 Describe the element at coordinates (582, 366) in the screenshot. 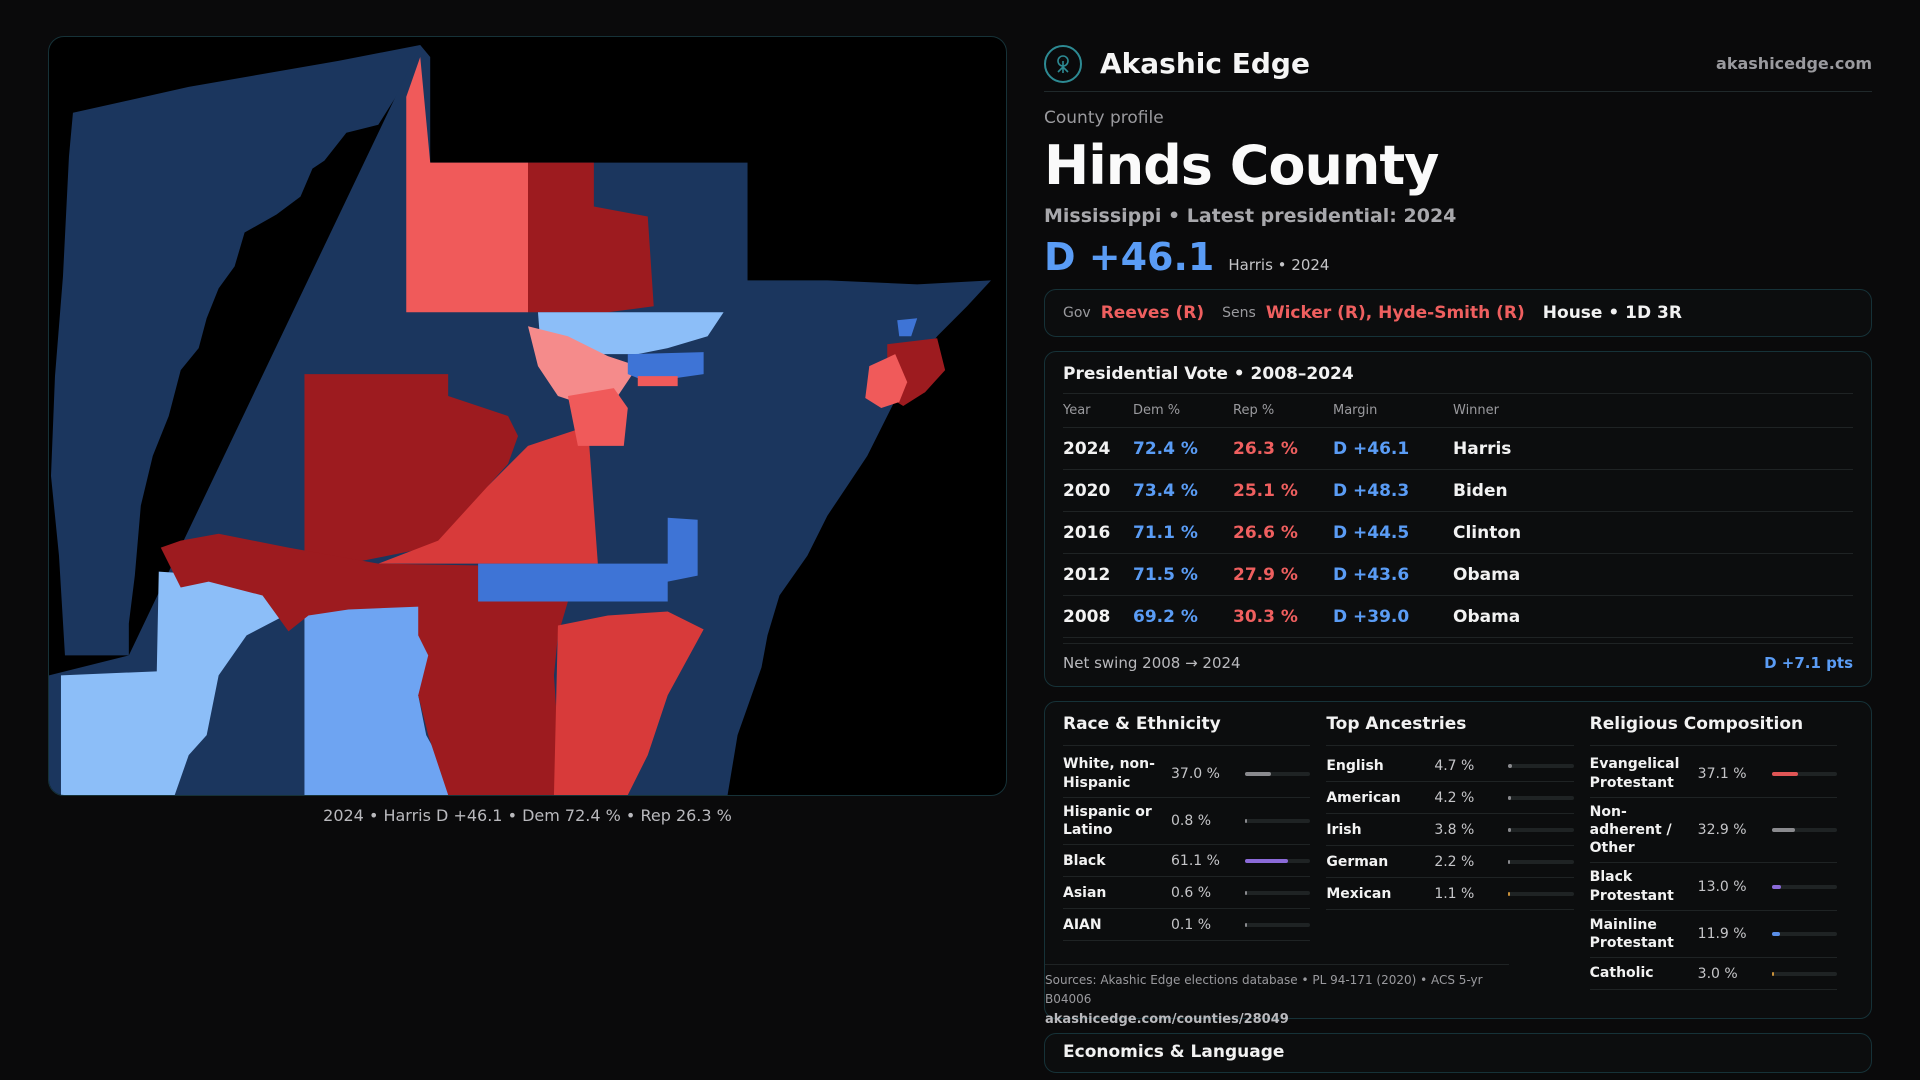

I see `map-region-city-pink` at that location.